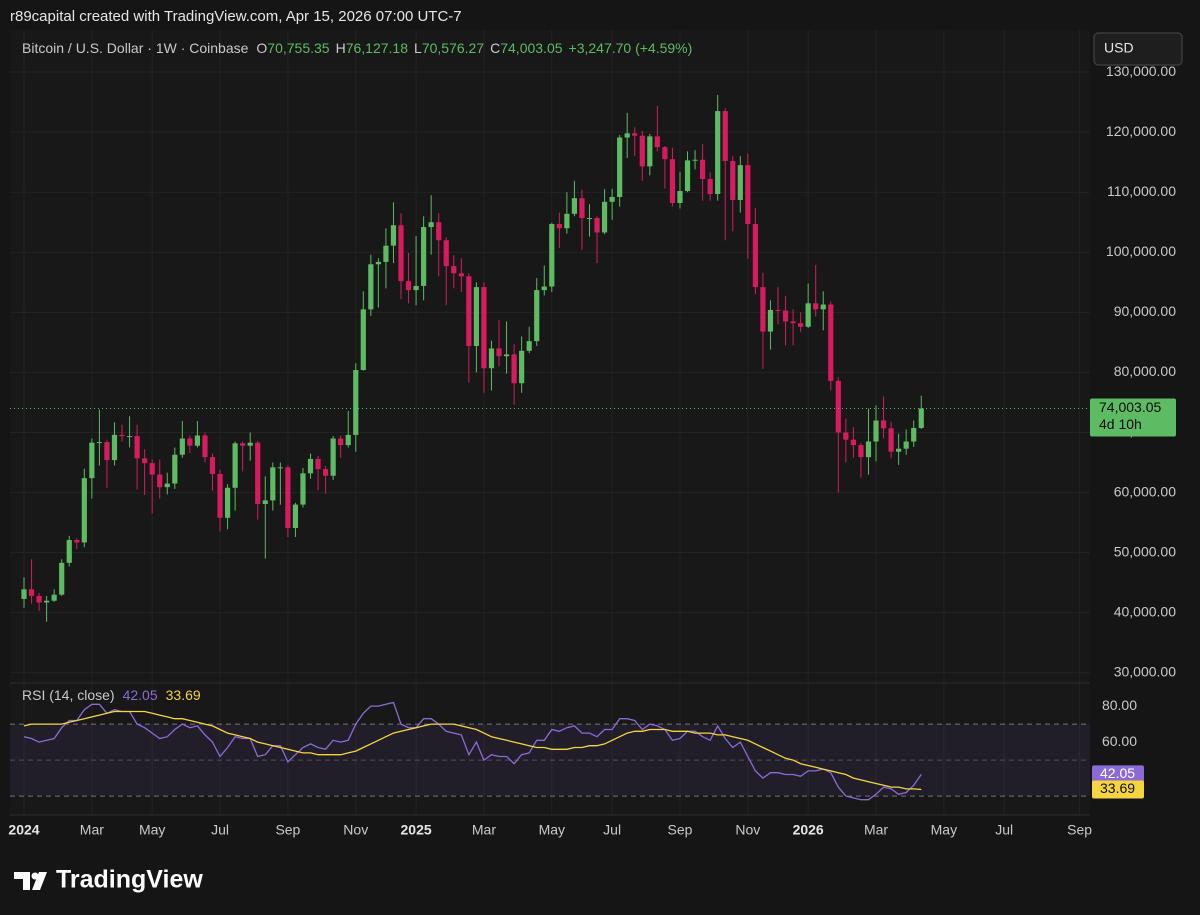 The image size is (1200, 915). What do you see at coordinates (1119, 705) in the screenshot?
I see `y-tick-label: 80.00` at bounding box center [1119, 705].